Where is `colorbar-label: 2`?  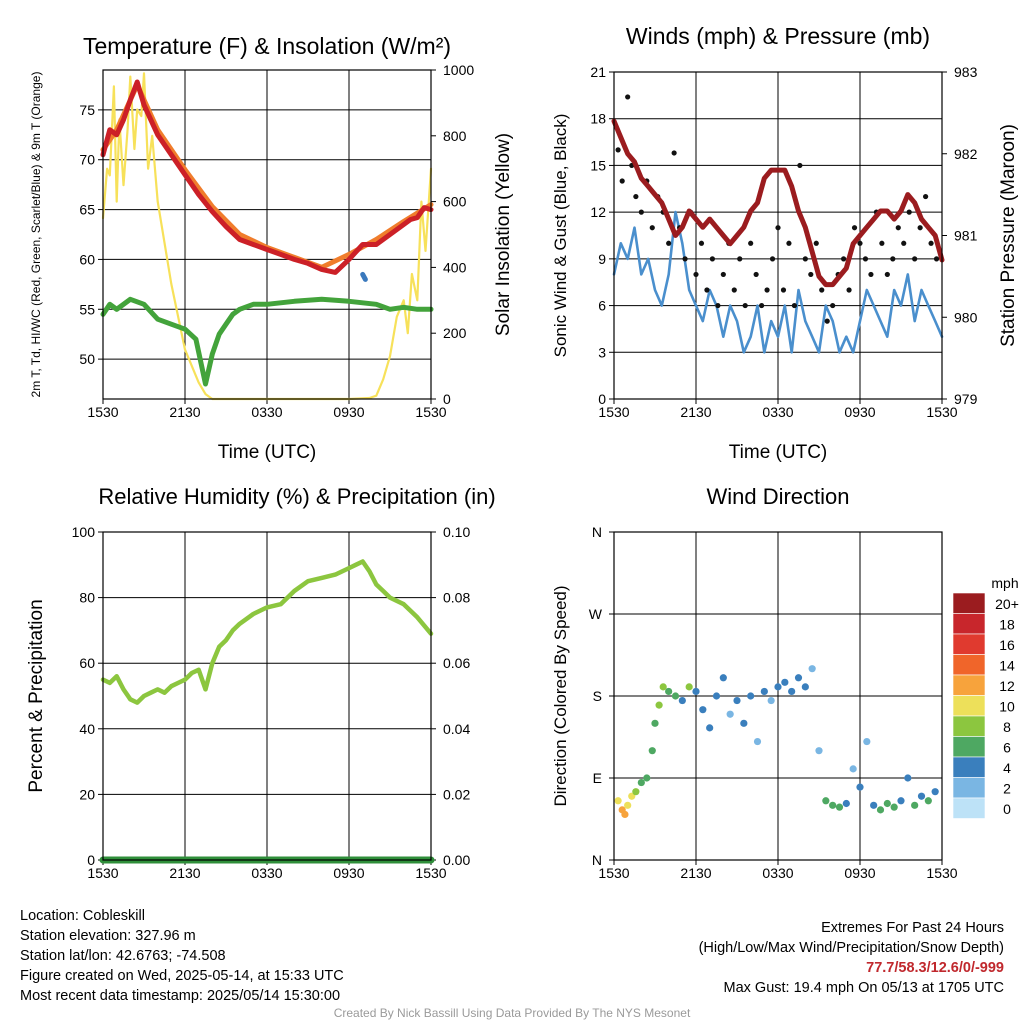 colorbar-label: 2 is located at coordinates (1007, 789).